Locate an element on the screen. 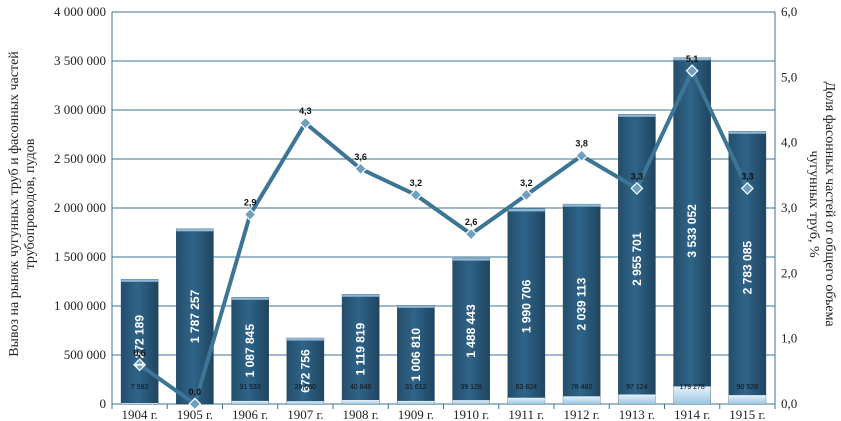 The image size is (841, 421). y-right-tick-label: 3,0 is located at coordinates (789, 207).